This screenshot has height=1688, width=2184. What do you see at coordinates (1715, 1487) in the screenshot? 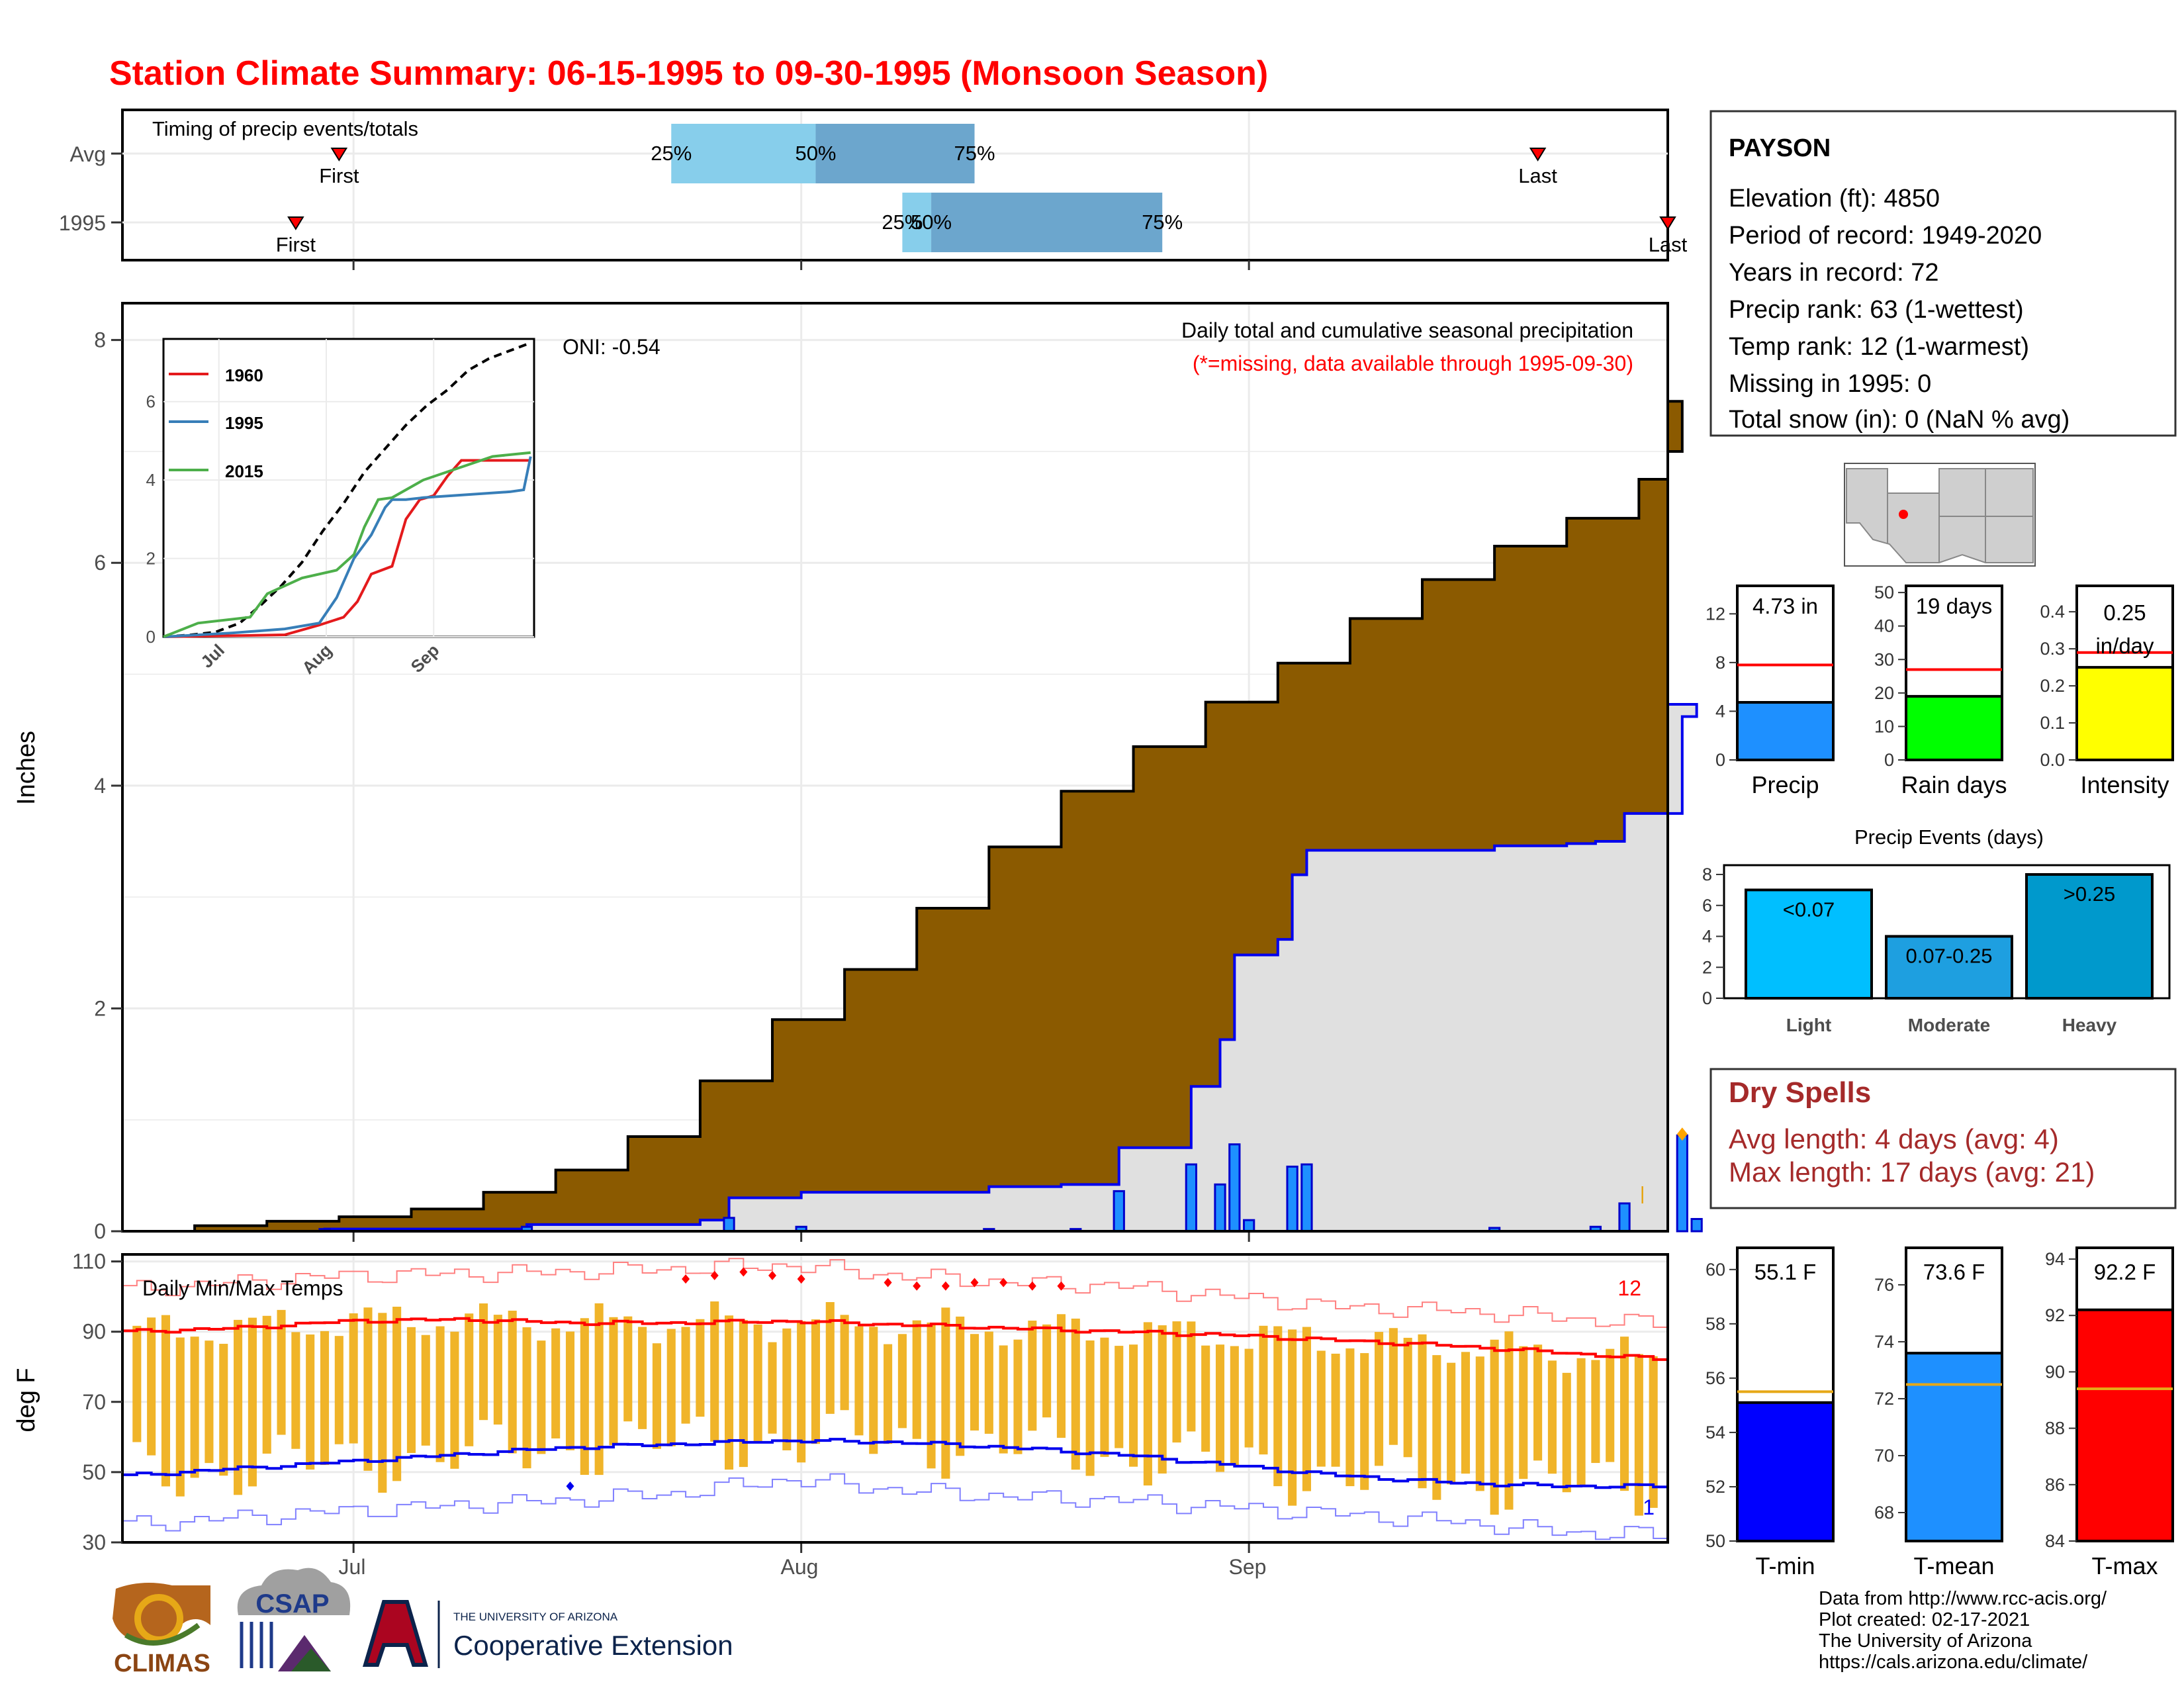
I see `temp-bar-y-tick-label: 52` at bounding box center [1715, 1487].